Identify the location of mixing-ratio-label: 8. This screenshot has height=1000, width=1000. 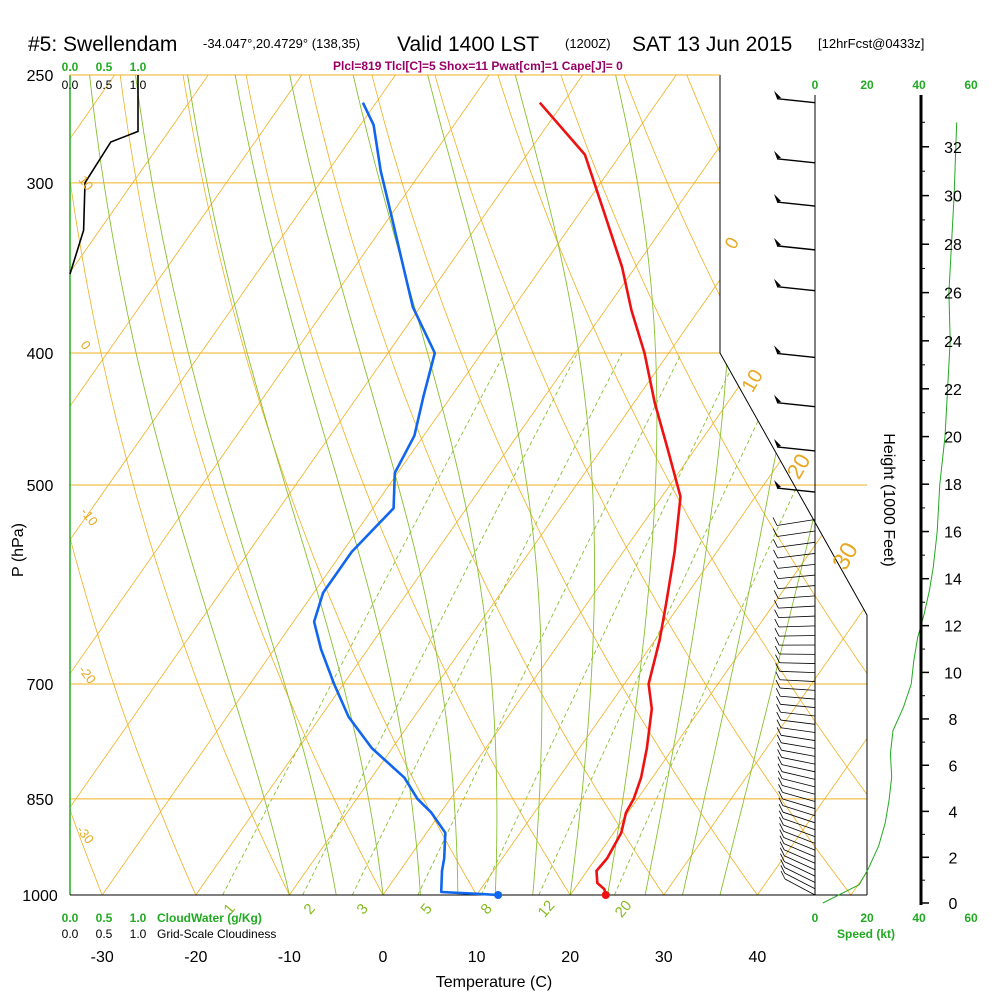
(486, 908).